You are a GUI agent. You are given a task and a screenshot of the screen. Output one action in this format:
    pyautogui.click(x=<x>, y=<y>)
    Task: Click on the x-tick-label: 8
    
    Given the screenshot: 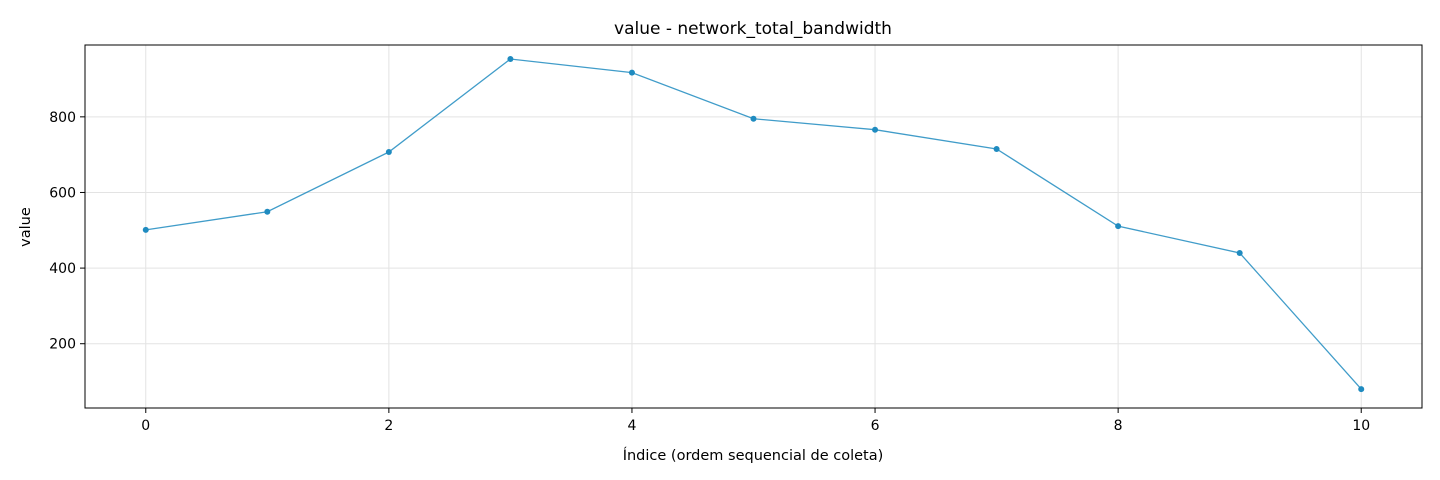 What is the action you would take?
    pyautogui.click(x=1118, y=426)
    